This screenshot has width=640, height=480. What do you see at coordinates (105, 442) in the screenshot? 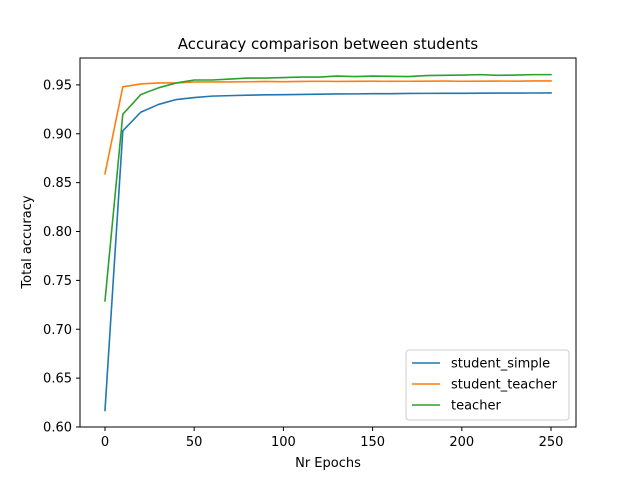
I see `x-tick-label: 0` at bounding box center [105, 442].